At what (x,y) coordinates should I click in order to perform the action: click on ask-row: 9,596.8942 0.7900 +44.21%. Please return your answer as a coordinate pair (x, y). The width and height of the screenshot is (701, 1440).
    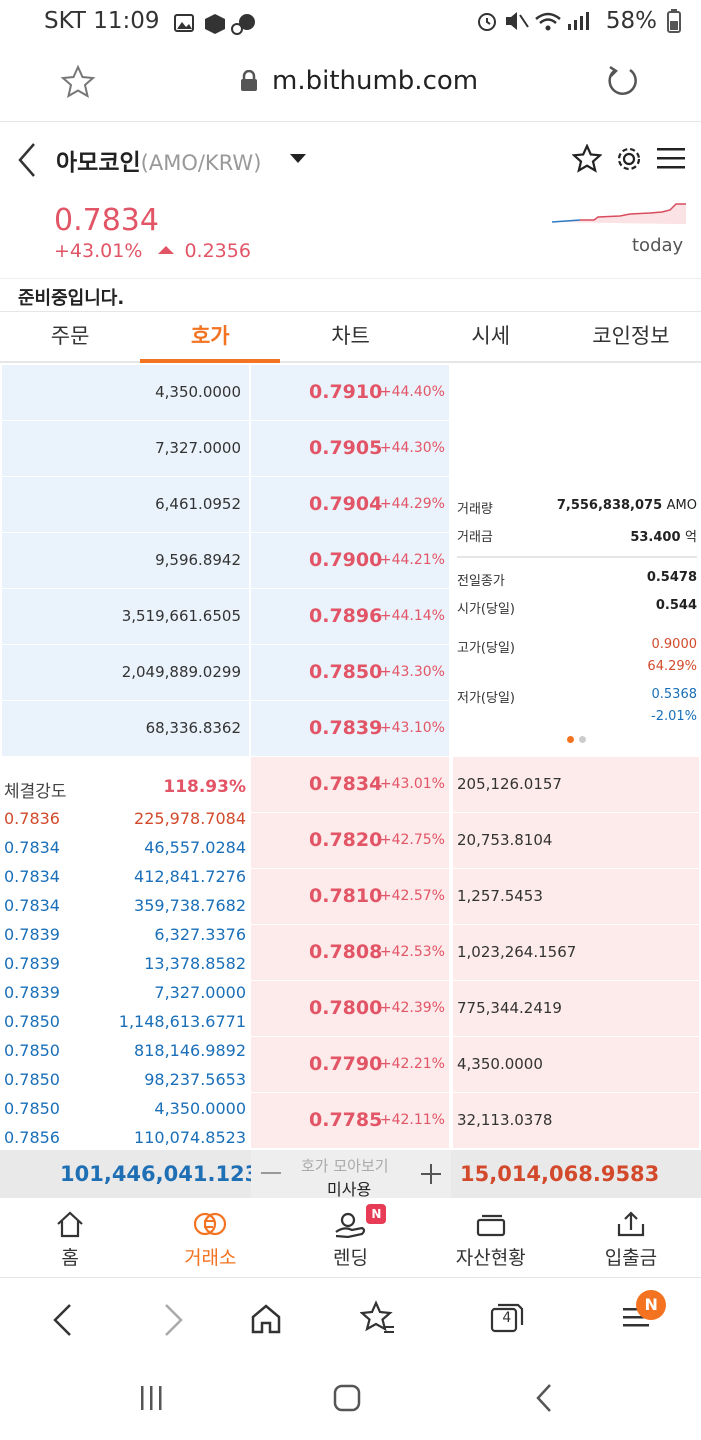
    Looking at the image, I should click on (350, 561).